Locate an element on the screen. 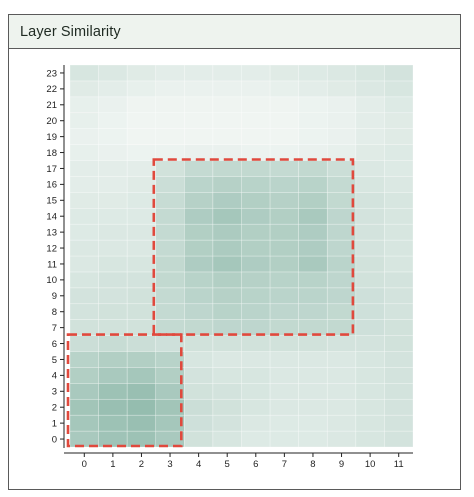 The height and width of the screenshot is (497, 474). x-tick-label: 0 is located at coordinates (84, 464).